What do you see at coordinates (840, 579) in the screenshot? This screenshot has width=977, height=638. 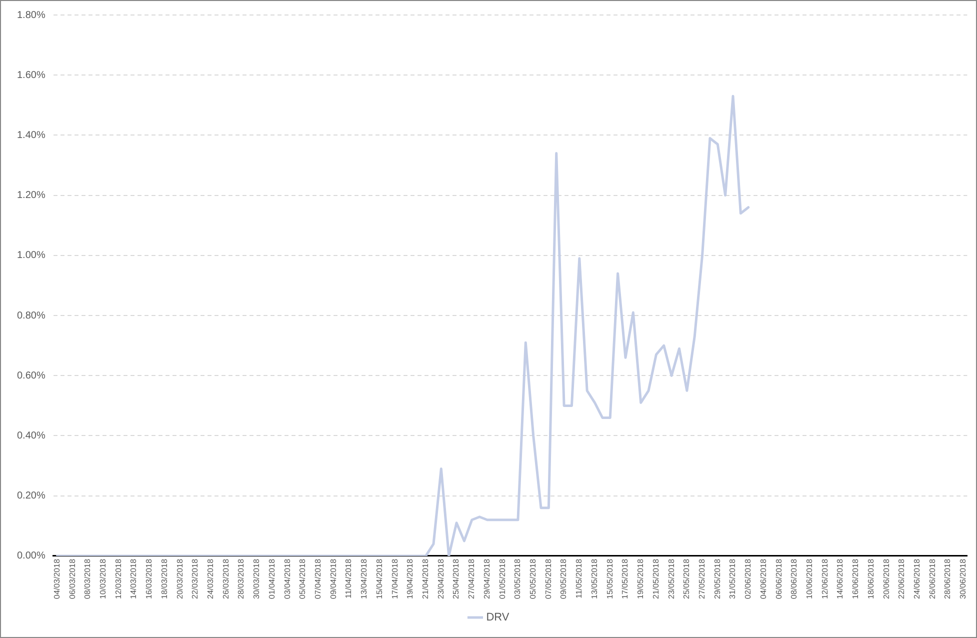 I see `x-tick-label: 14/06/2018` at bounding box center [840, 579].